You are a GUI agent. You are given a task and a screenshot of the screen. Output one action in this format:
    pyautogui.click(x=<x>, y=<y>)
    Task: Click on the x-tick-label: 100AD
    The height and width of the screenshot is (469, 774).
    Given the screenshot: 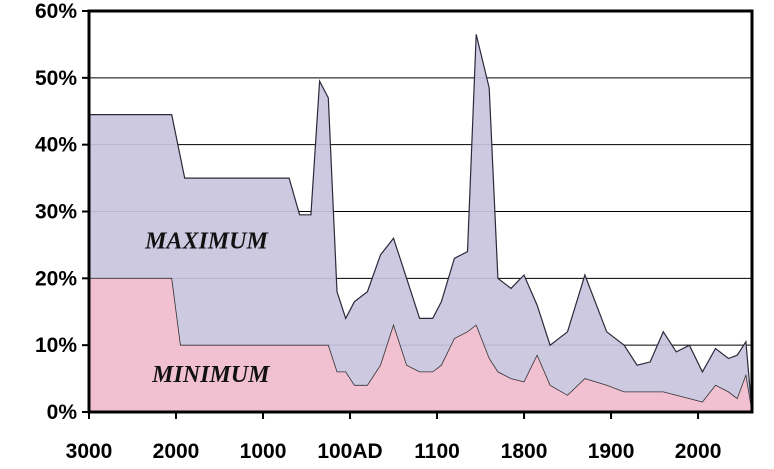 What is the action you would take?
    pyautogui.click(x=349, y=451)
    